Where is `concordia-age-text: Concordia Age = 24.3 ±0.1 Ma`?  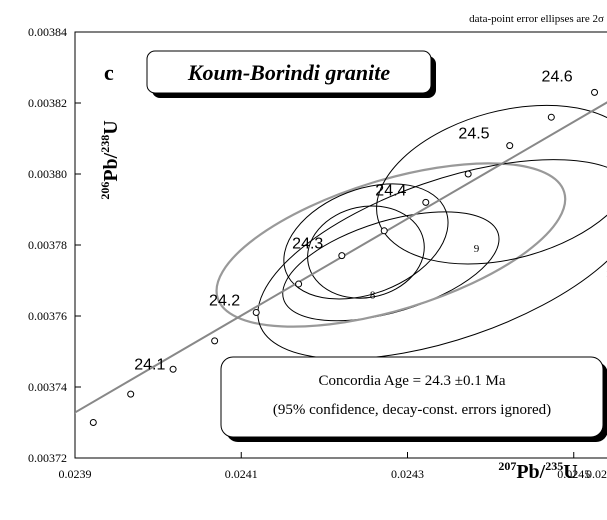
concordia-age-text: Concordia Age = 24.3 ±0.1 Ma is located at coordinates (411, 381).